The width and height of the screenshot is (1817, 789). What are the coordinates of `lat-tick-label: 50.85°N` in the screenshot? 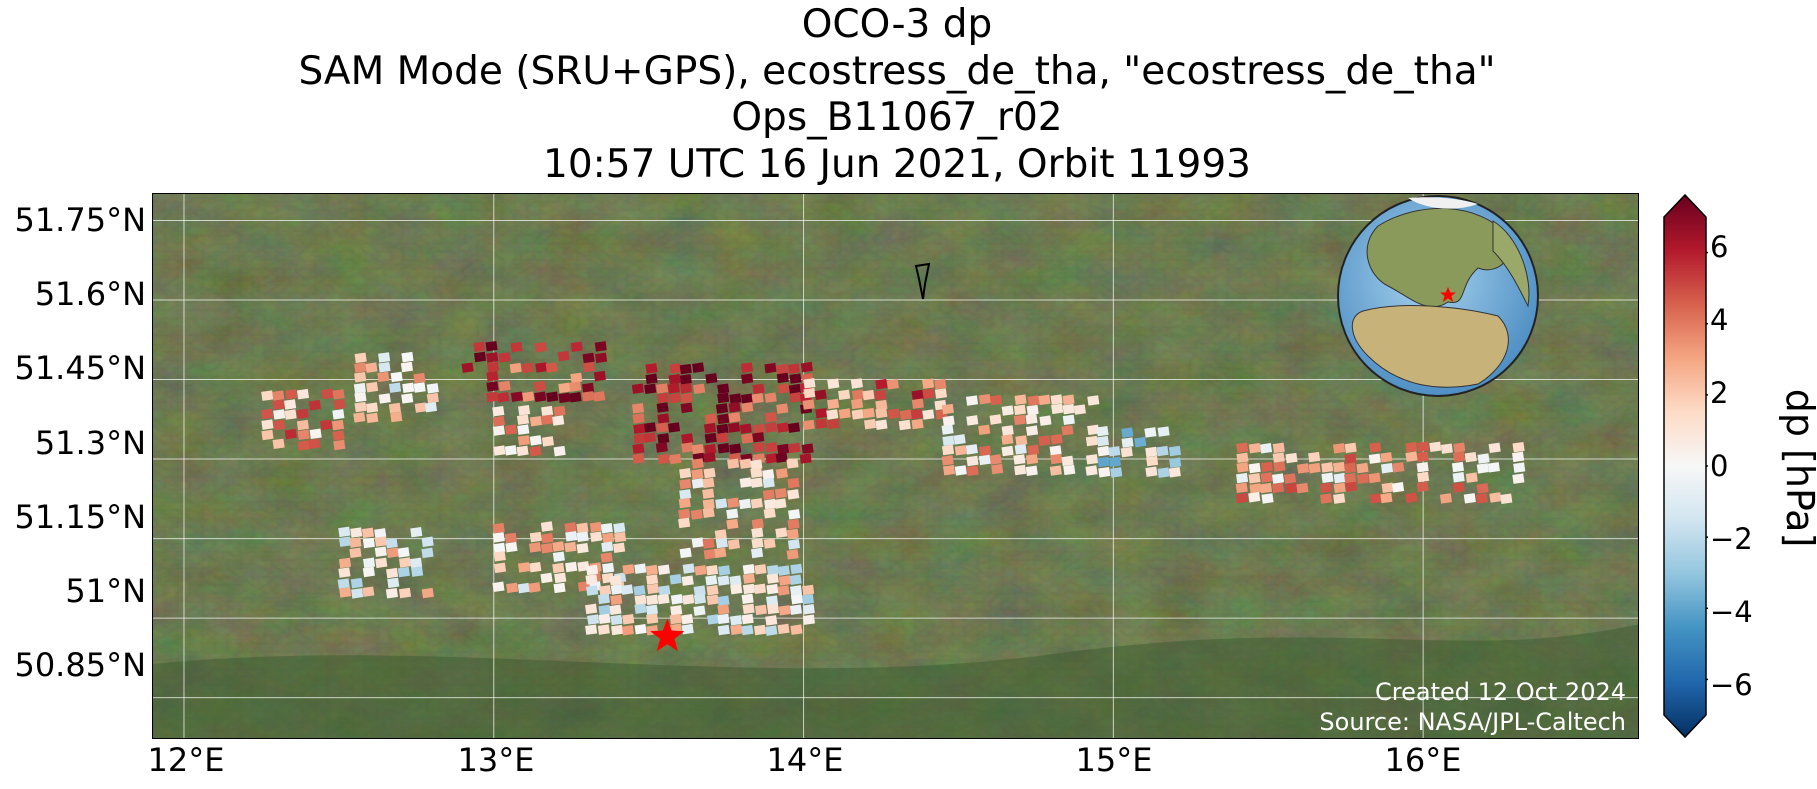 It's located at (80, 665).